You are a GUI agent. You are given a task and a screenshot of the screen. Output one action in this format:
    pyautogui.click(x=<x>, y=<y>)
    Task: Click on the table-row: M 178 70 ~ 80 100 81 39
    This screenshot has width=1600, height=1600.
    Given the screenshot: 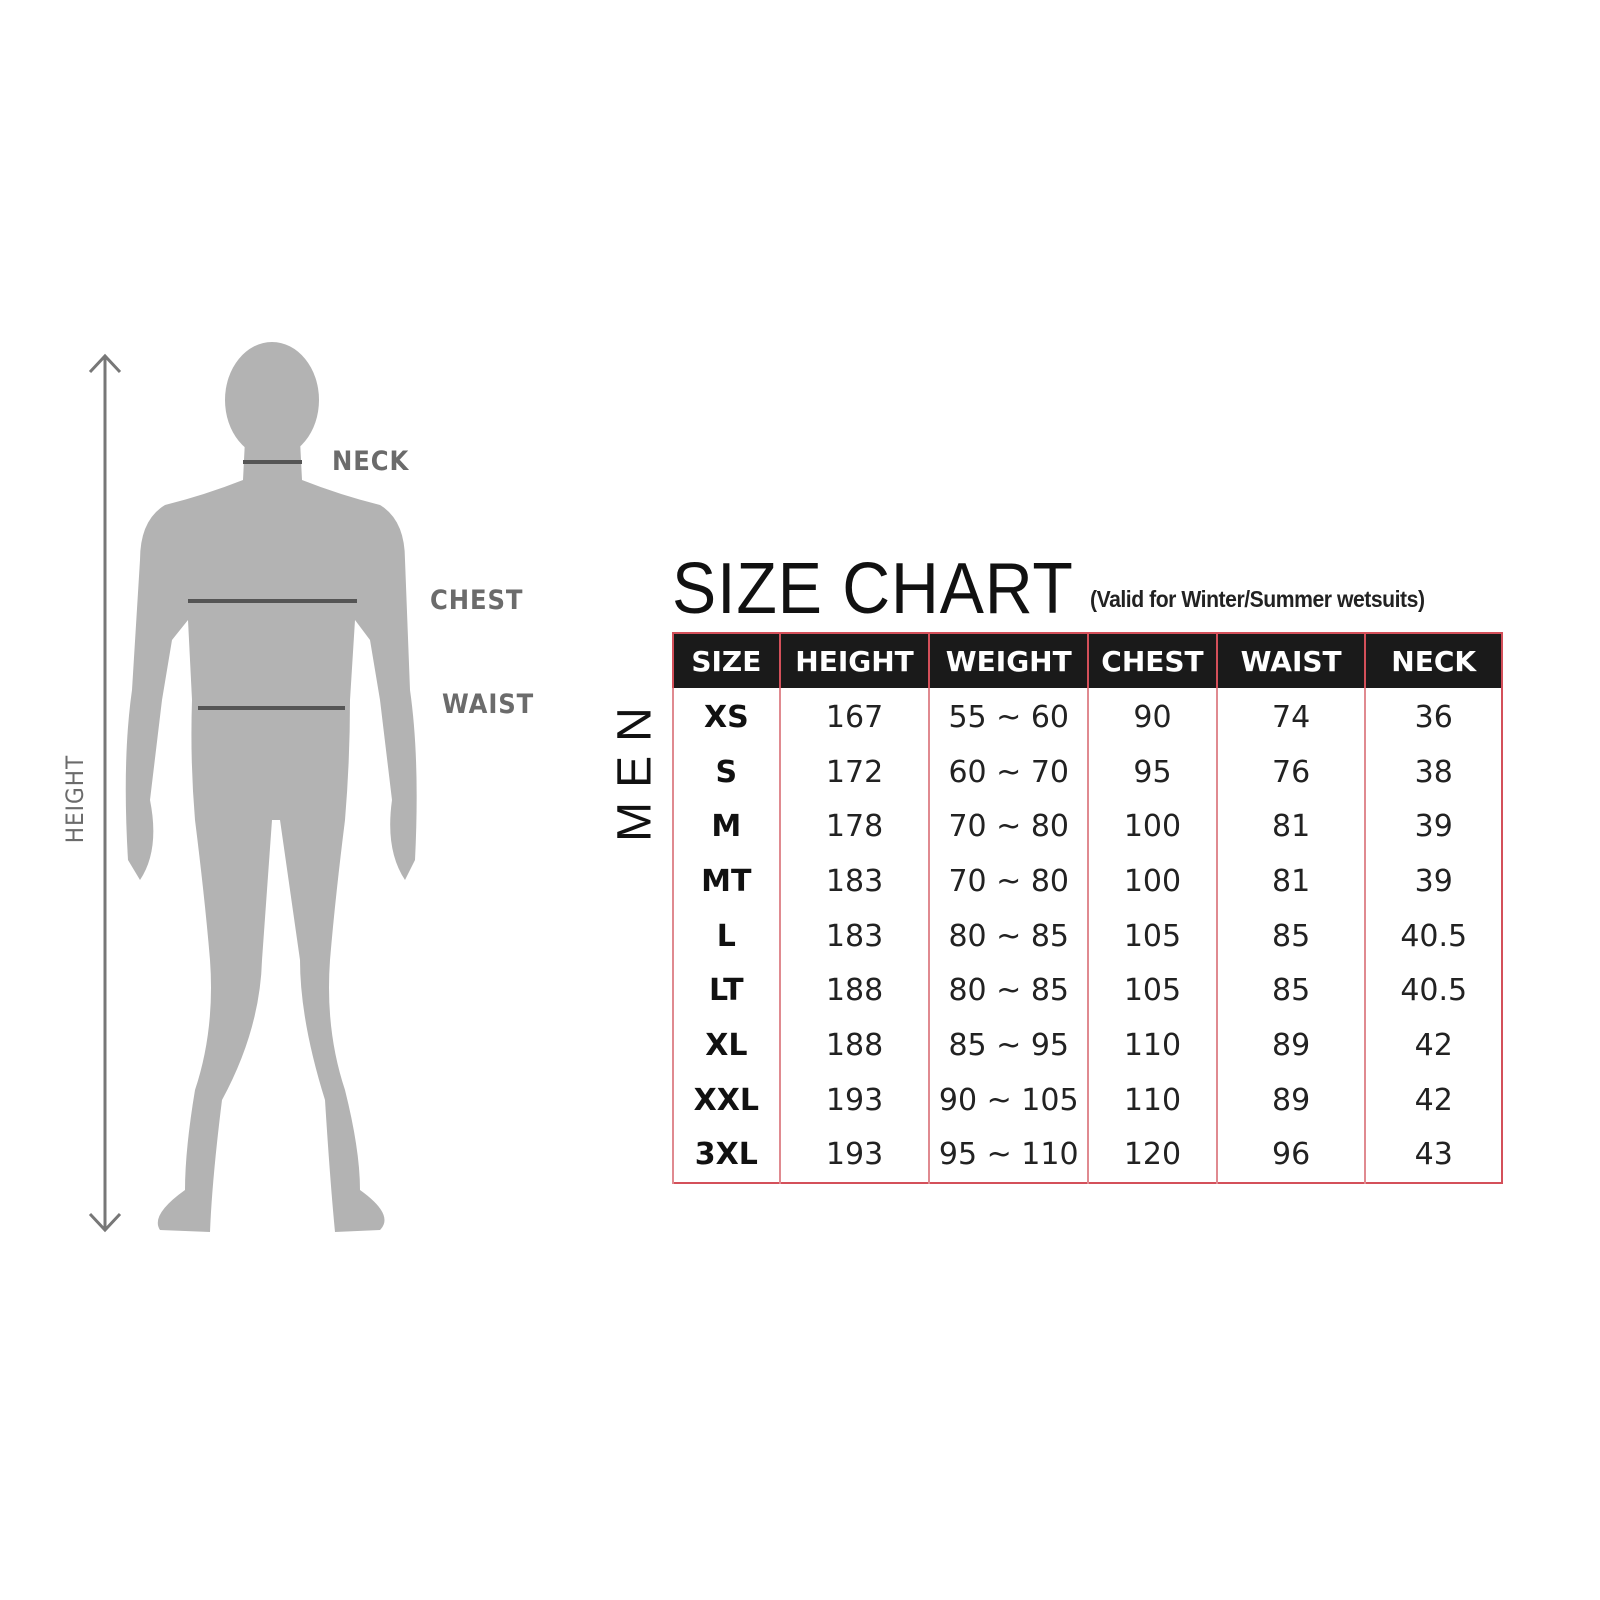 What is the action you would take?
    pyautogui.click(x=1087, y=827)
    